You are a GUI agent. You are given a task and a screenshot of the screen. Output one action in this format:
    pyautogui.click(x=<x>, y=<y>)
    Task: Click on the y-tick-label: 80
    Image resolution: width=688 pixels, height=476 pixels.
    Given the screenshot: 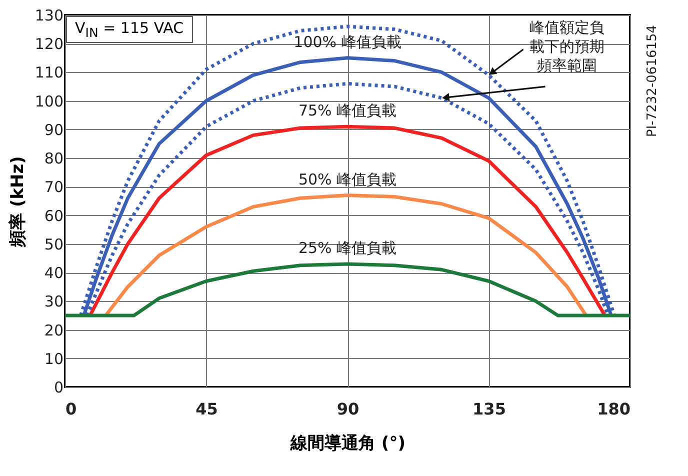 What is the action you would take?
    pyautogui.click(x=54, y=159)
    